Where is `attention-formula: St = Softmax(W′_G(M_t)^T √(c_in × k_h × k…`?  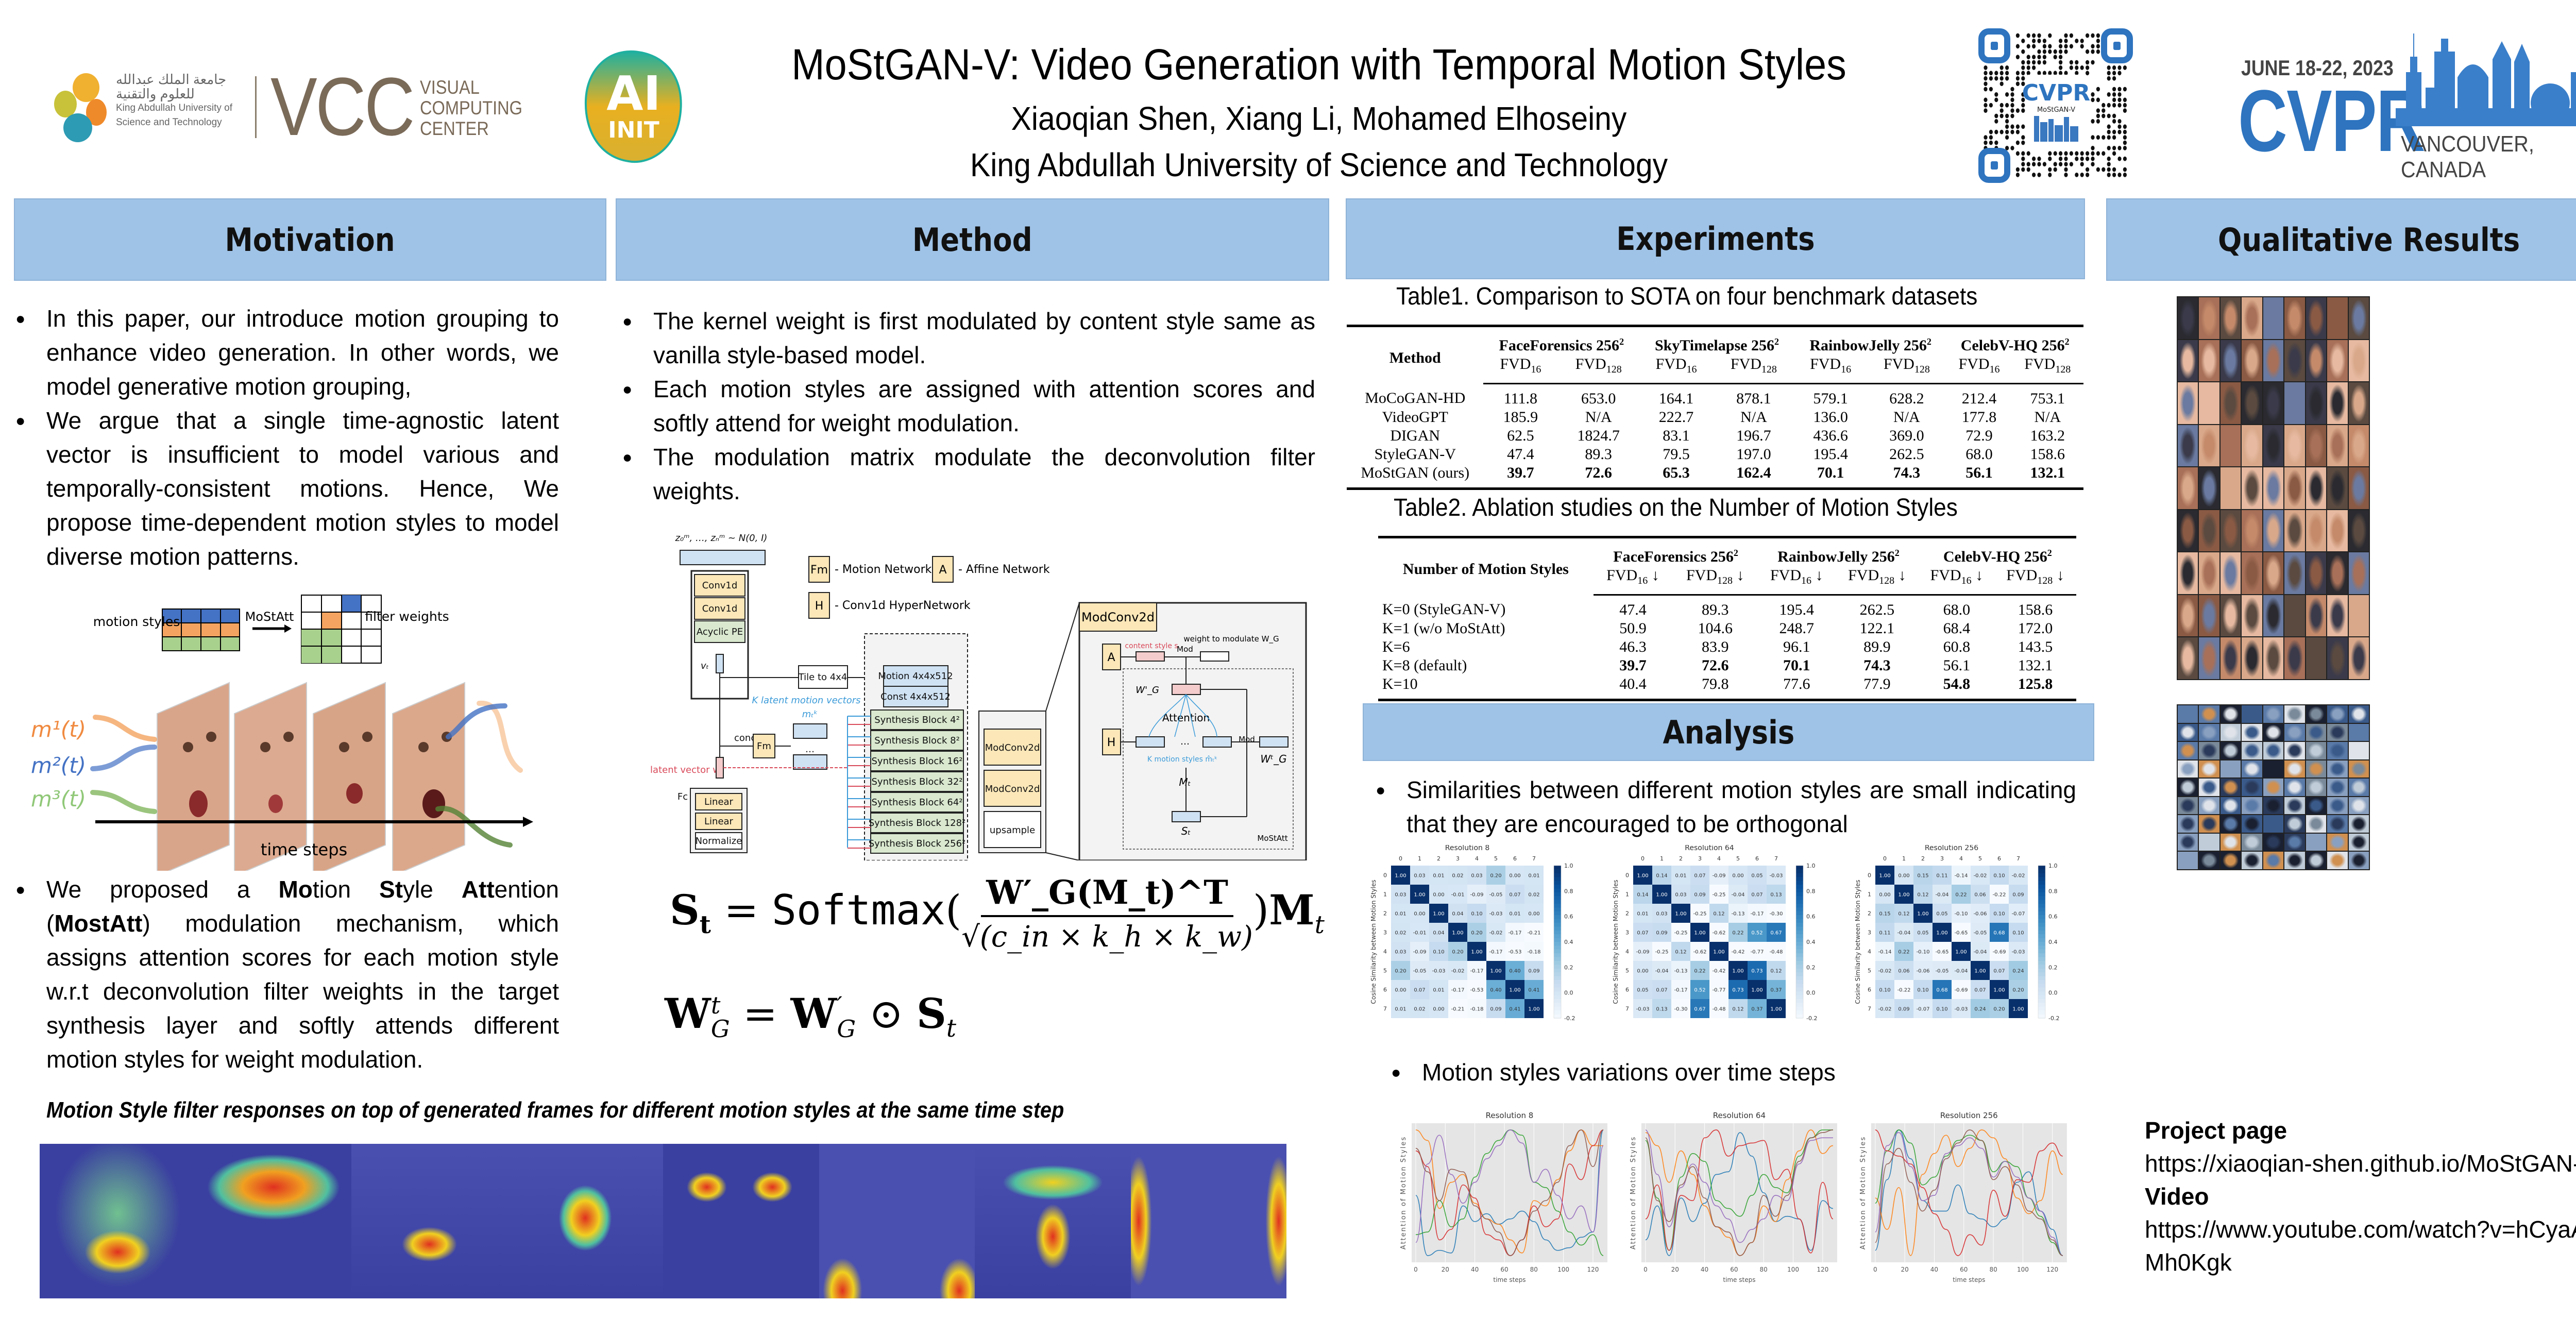 attention-formula: St = Softmax(W′_G(M_t)^T √(c_in × k_h × k… is located at coordinates (998, 913).